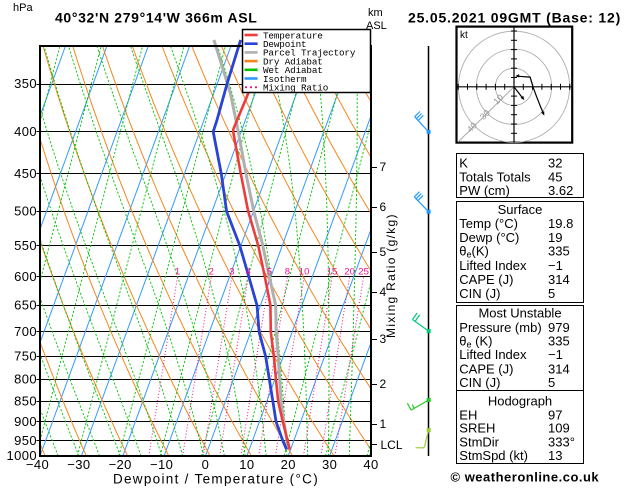 The image size is (629, 491). I want to click on svg-text: 450, so click(25, 173).